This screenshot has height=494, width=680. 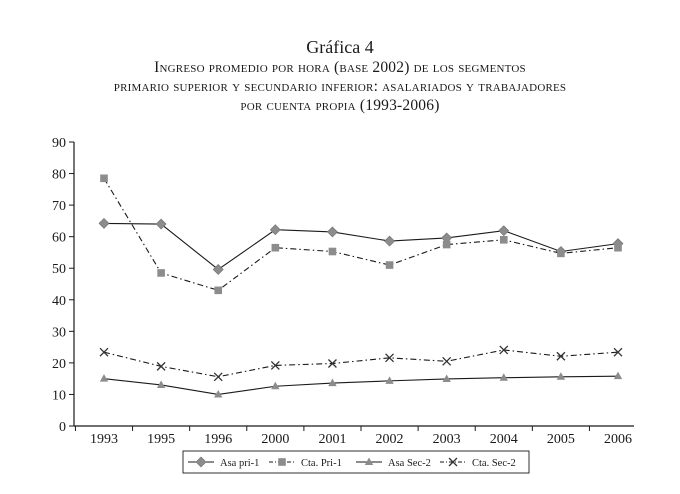 I want to click on y-tick-label: 80, so click(x=59, y=175).